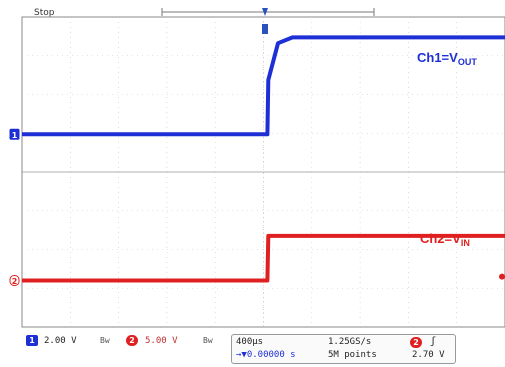 The width and height of the screenshot is (505, 367). I want to click on ch1-label-main: Ch1=V, so click(437, 57).